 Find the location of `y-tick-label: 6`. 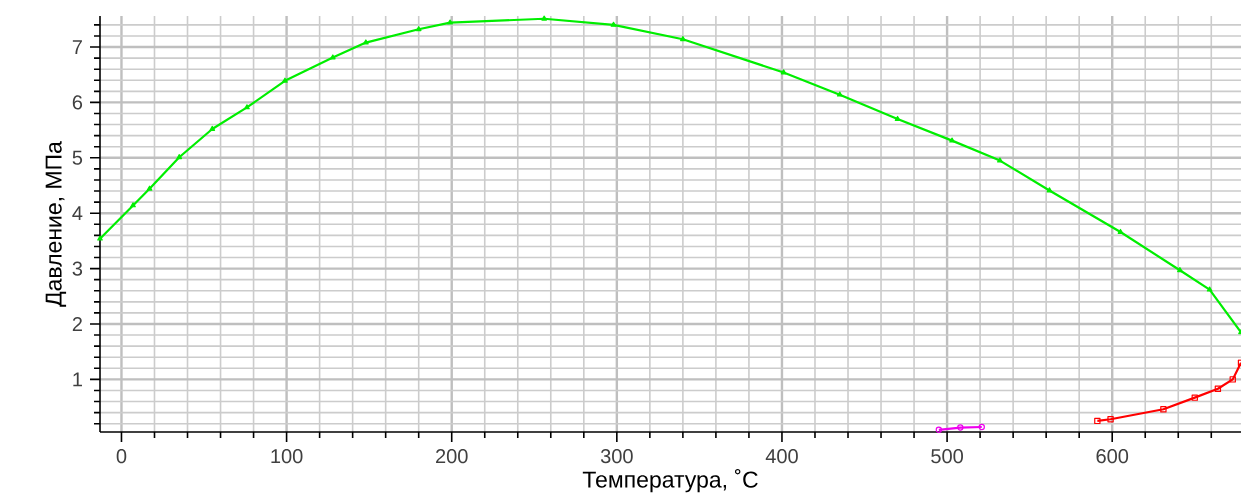

y-tick-label: 6 is located at coordinates (77, 102).